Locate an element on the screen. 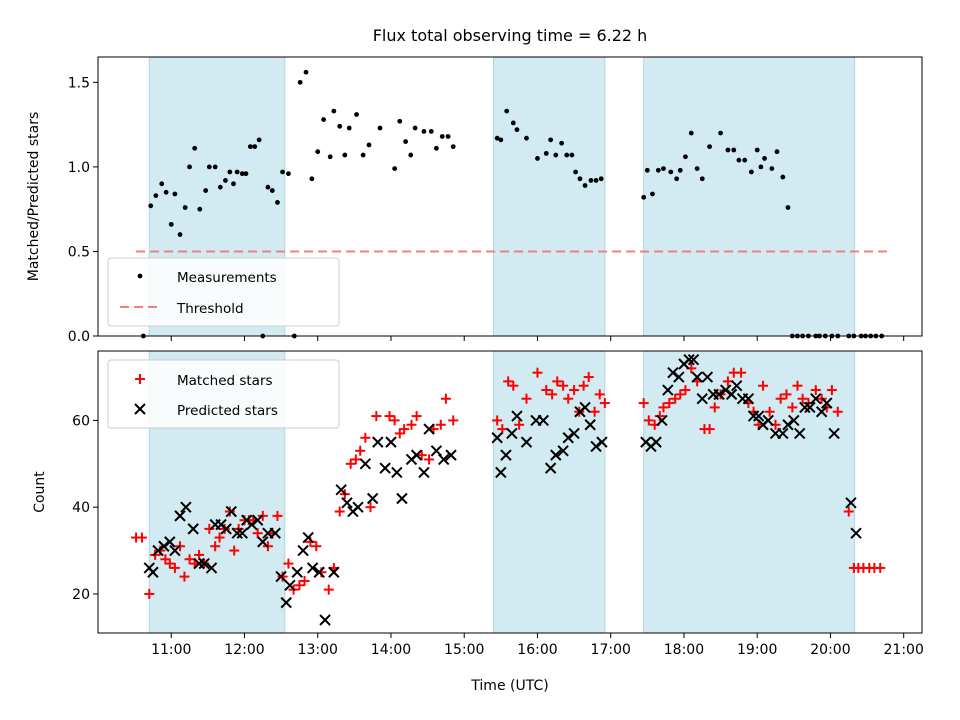  bottom-legend: Matched stars Predicted stars is located at coordinates (223, 394).